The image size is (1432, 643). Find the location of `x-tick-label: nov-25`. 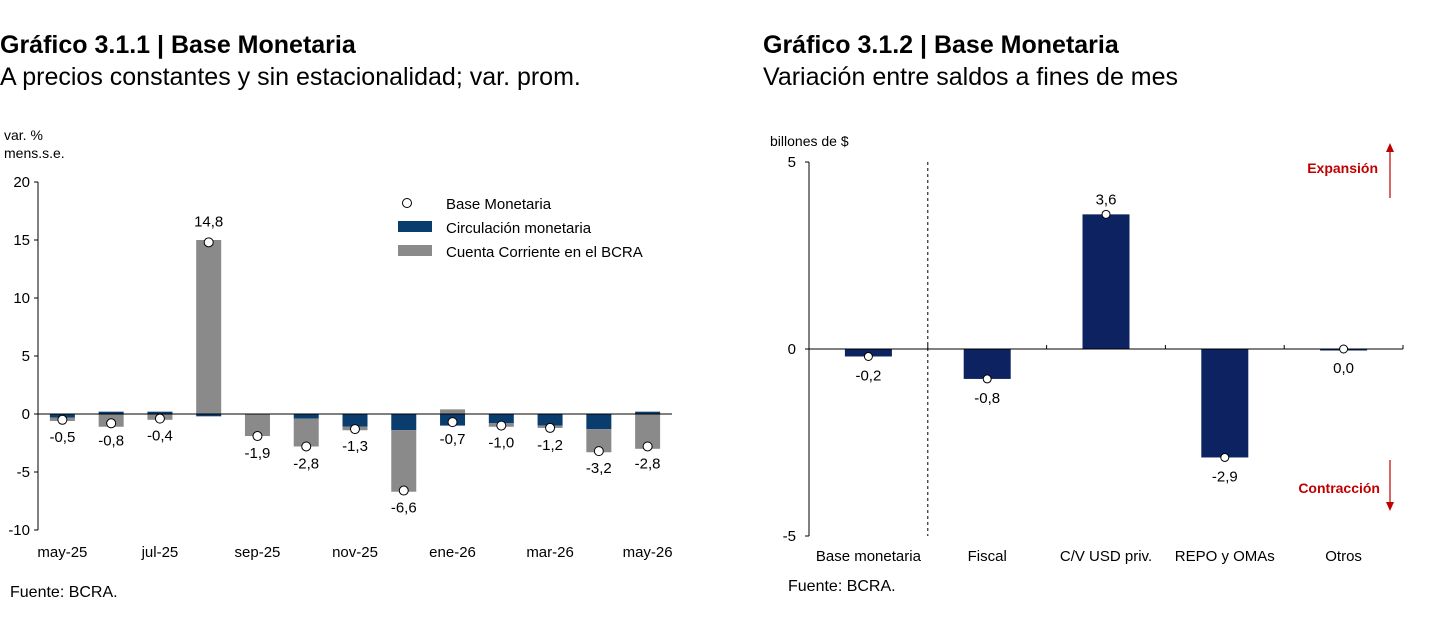

x-tick-label: nov-25 is located at coordinates (355, 552).